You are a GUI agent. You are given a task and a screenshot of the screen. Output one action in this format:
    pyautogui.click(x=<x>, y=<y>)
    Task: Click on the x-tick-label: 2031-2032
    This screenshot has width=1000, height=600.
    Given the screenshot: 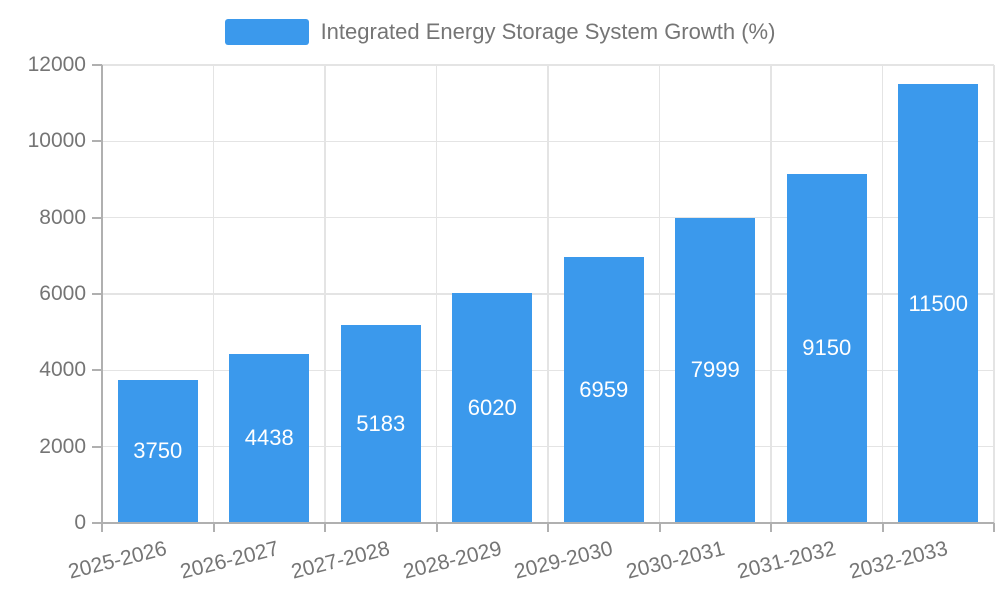 What is the action you would take?
    pyautogui.click(x=787, y=560)
    